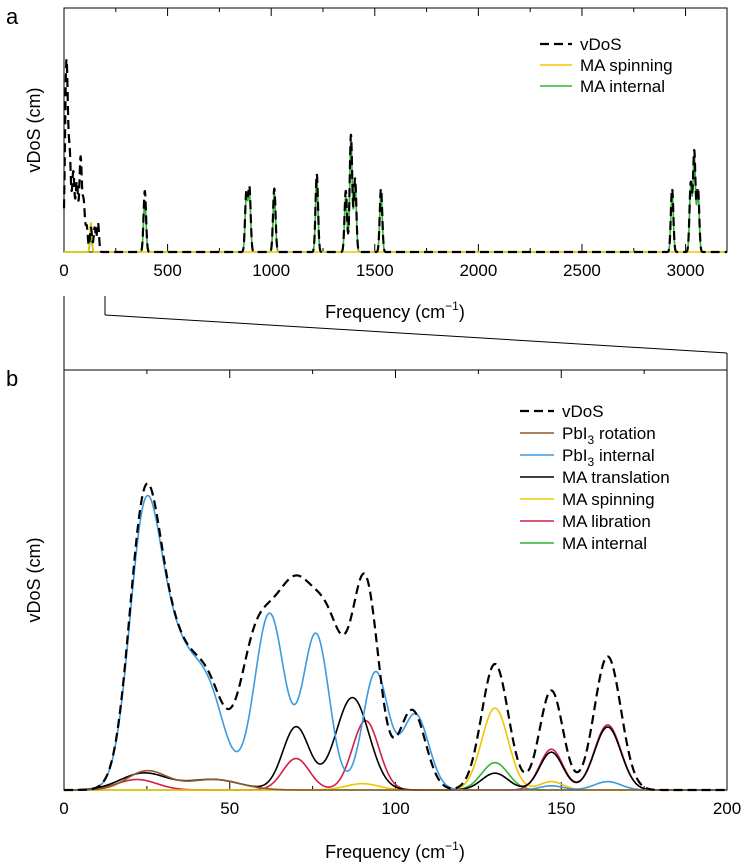 The width and height of the screenshot is (749, 867). Describe the element at coordinates (395, 780) in the screenshot. I see `b-series-pbi3-rotation` at that location.